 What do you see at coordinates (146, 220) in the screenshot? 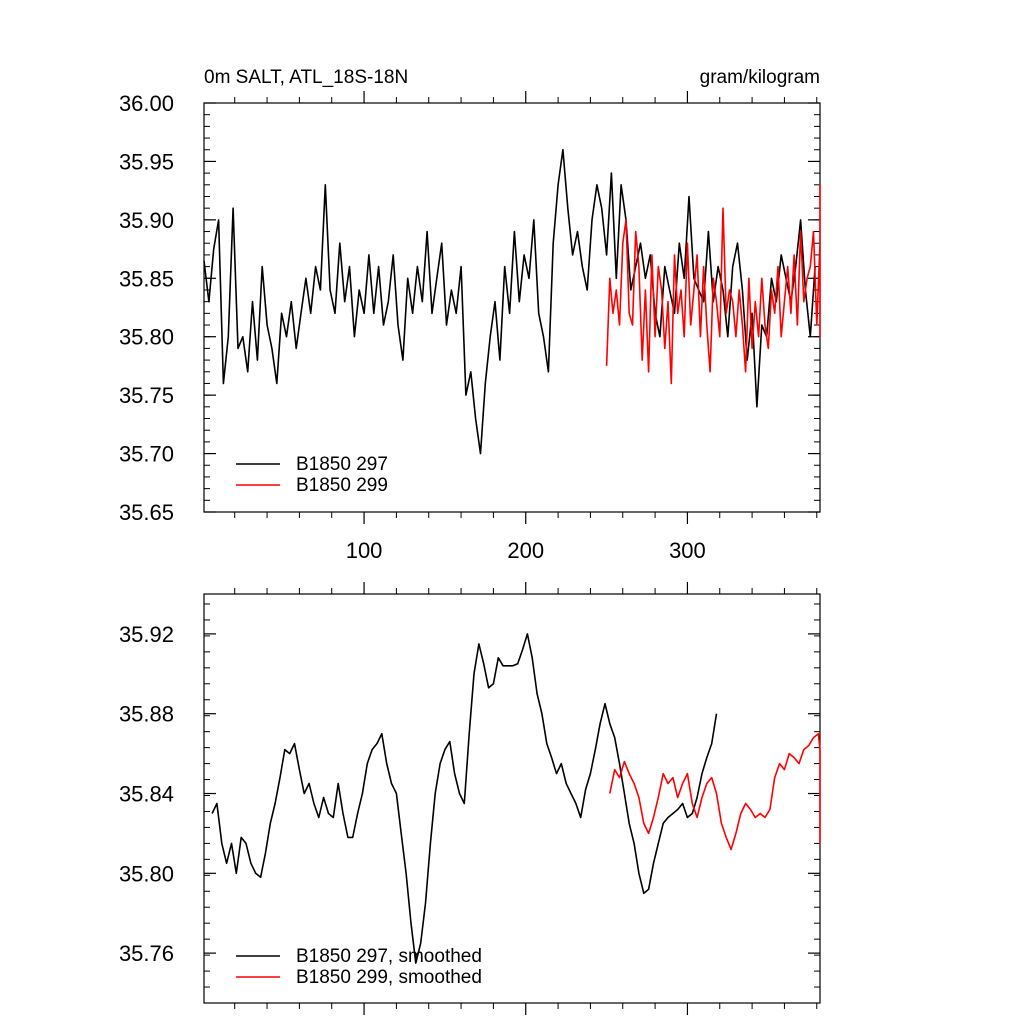
I see `y-tick-label: 35.90` at bounding box center [146, 220].